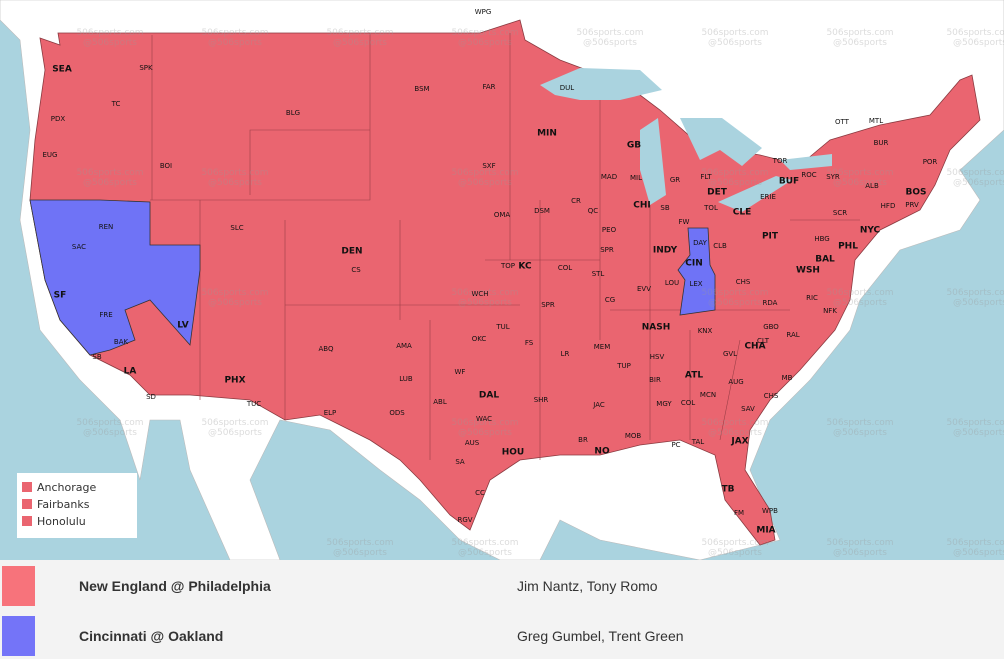 The image size is (1004, 659). I want to click on city-label: MIN, so click(547, 134).